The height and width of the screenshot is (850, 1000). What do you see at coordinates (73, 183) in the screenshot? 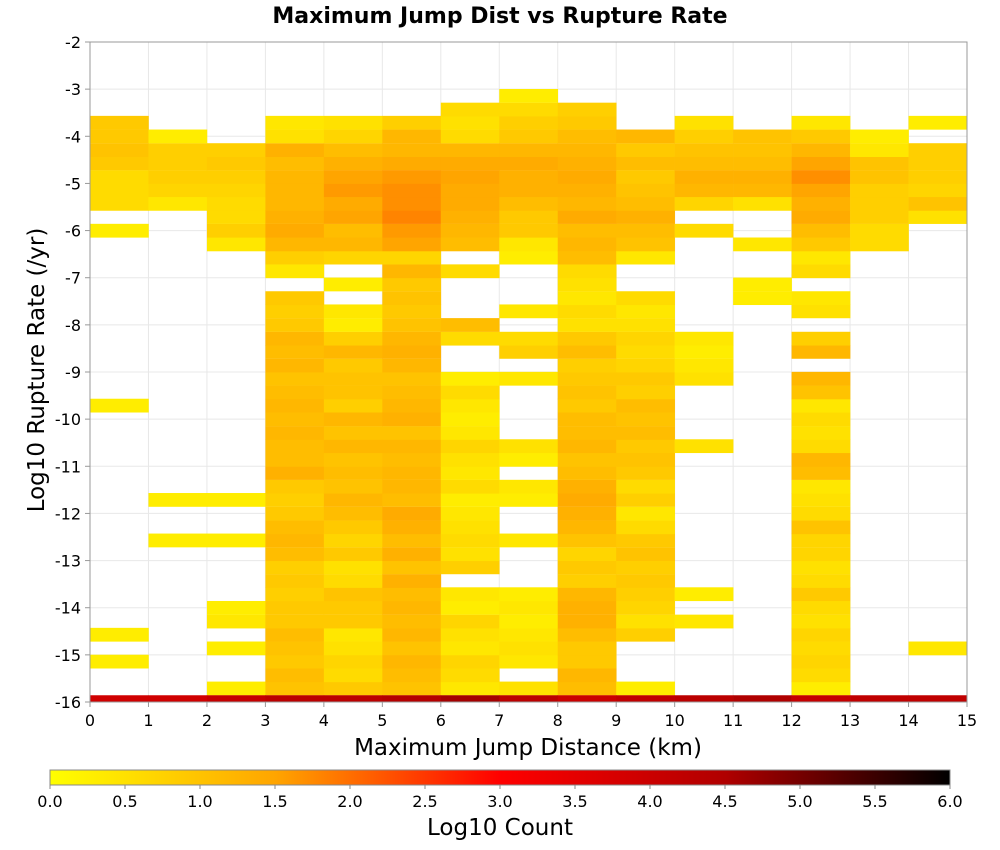
I see `y-tick-label: -5` at bounding box center [73, 183].